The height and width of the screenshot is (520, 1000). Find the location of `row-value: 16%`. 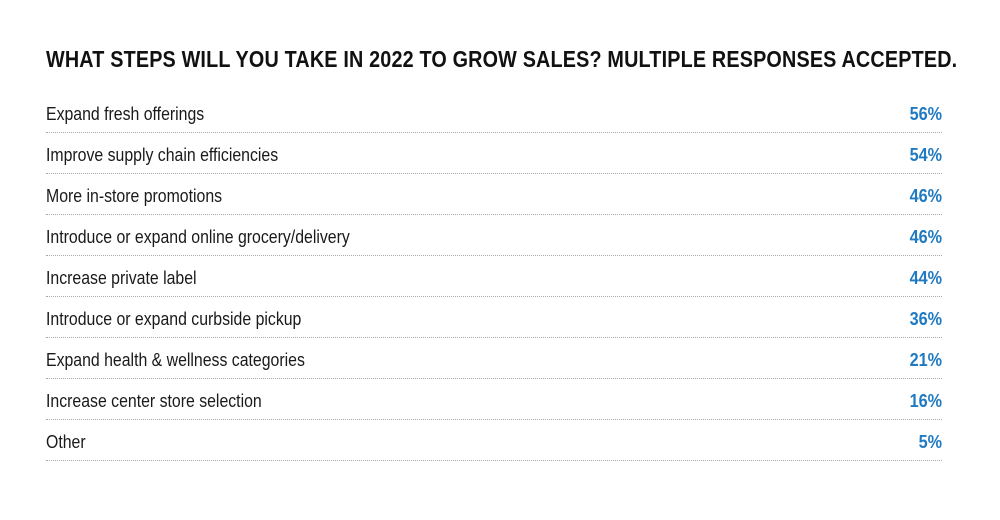

row-value: 16% is located at coordinates (925, 400).